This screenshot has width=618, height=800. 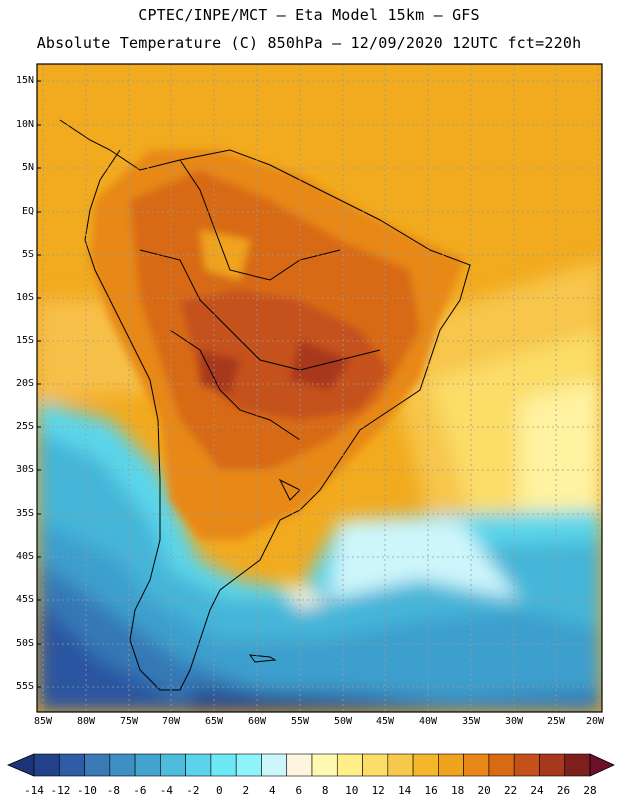 I want to click on lon-label: 70W, so click(x=171, y=721).